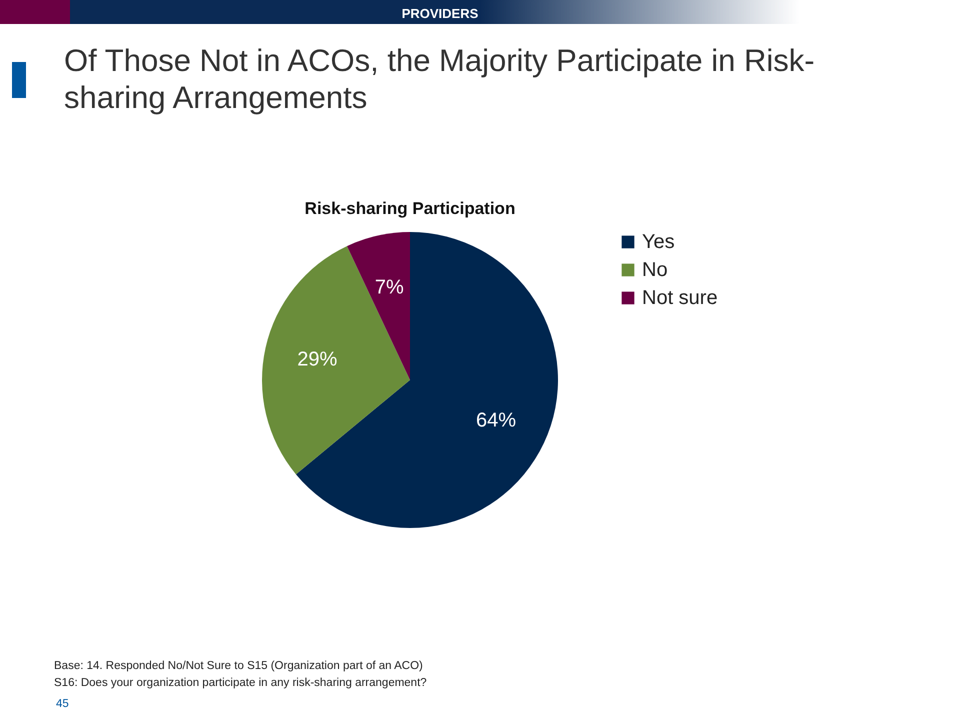  What do you see at coordinates (238, 666) in the screenshot?
I see `text: Base: 14. Responded No/Not Sure to S15 (Organization part of an ACO)` at bounding box center [238, 666].